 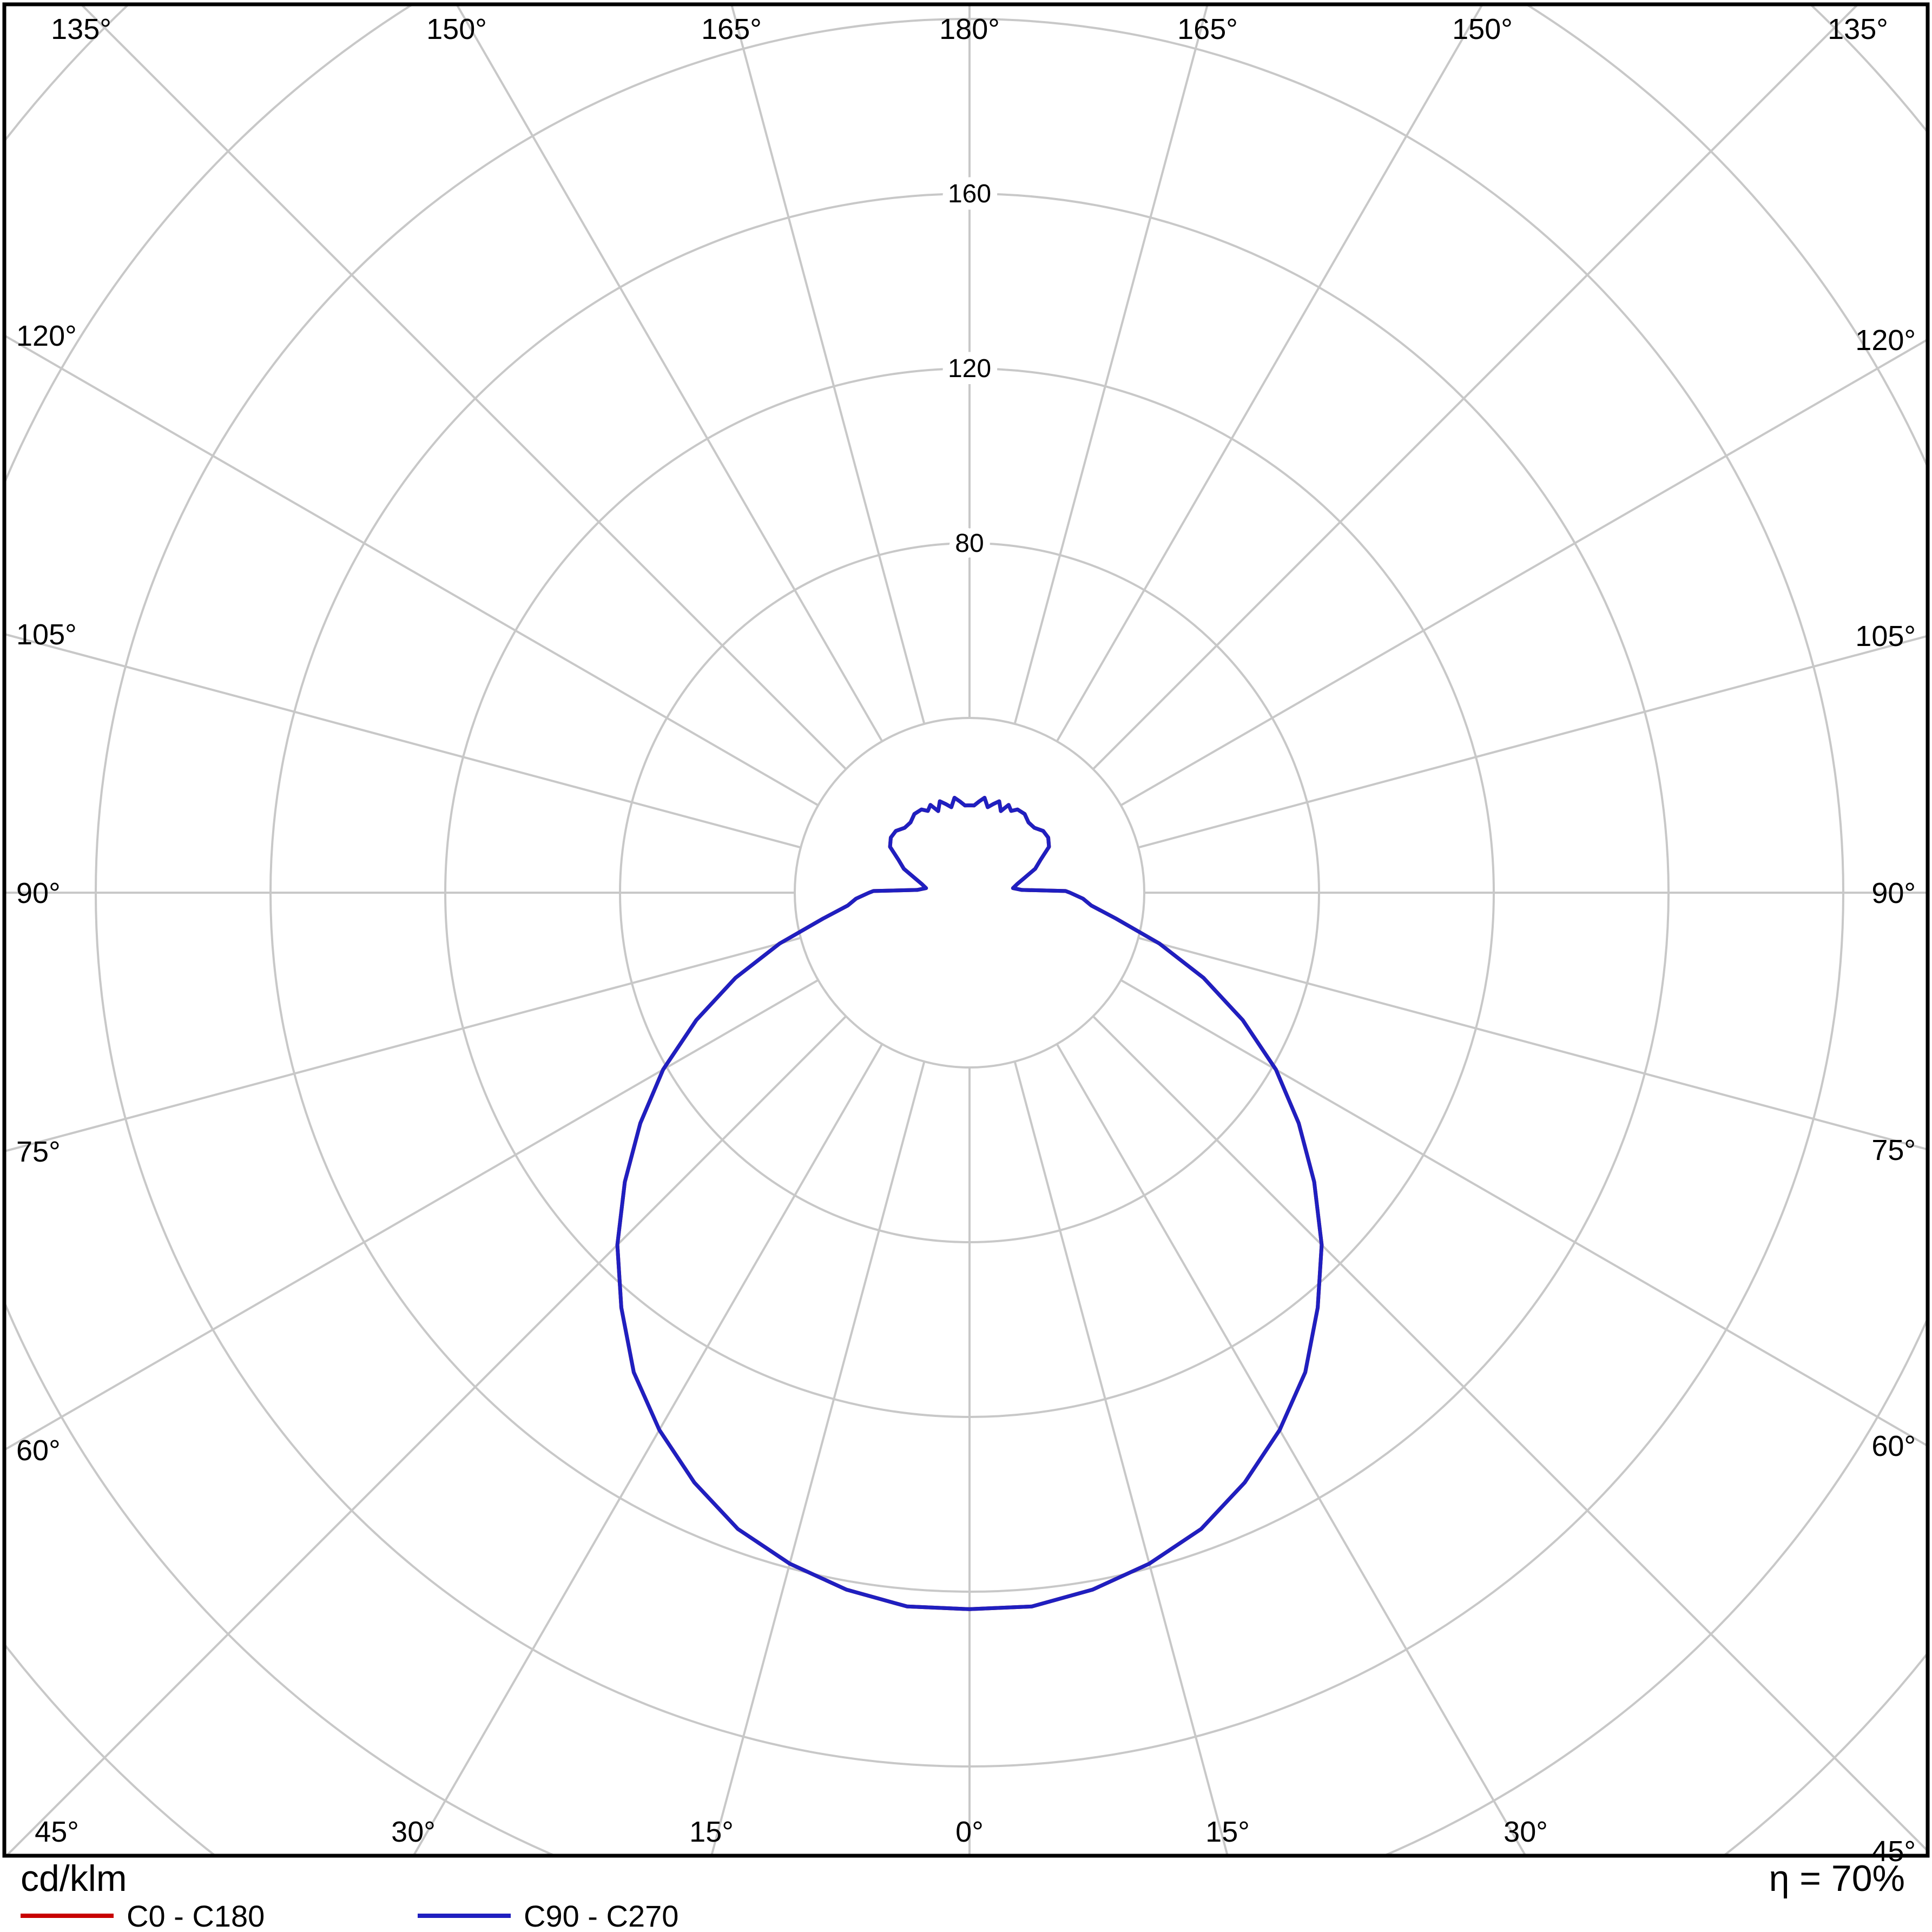 What do you see at coordinates (1482, 29) in the screenshot?
I see `angle-label-150-right: 150°` at bounding box center [1482, 29].